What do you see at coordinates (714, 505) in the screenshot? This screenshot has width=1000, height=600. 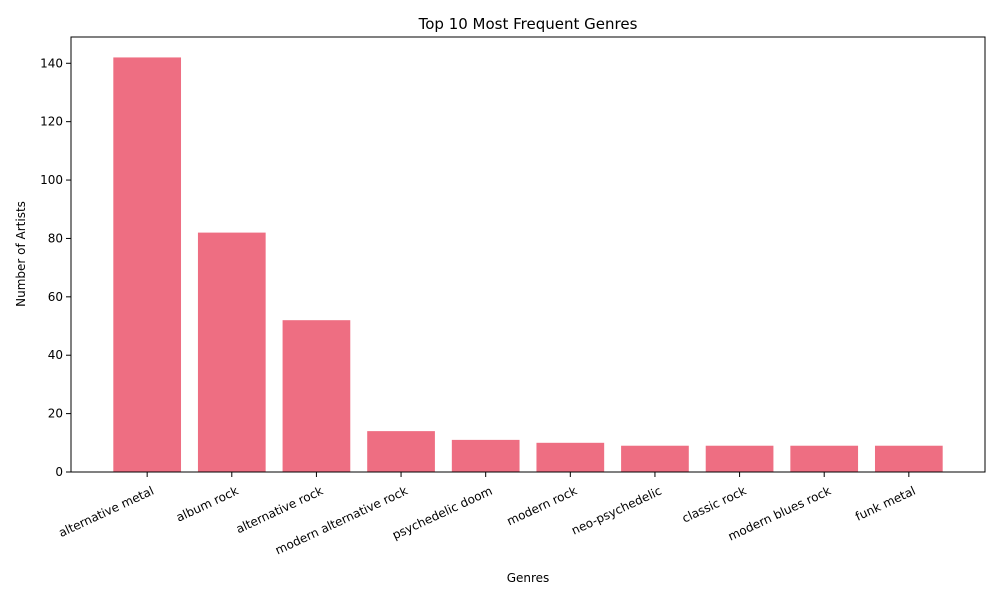 I see `x-tick-label: classic rock` at bounding box center [714, 505].